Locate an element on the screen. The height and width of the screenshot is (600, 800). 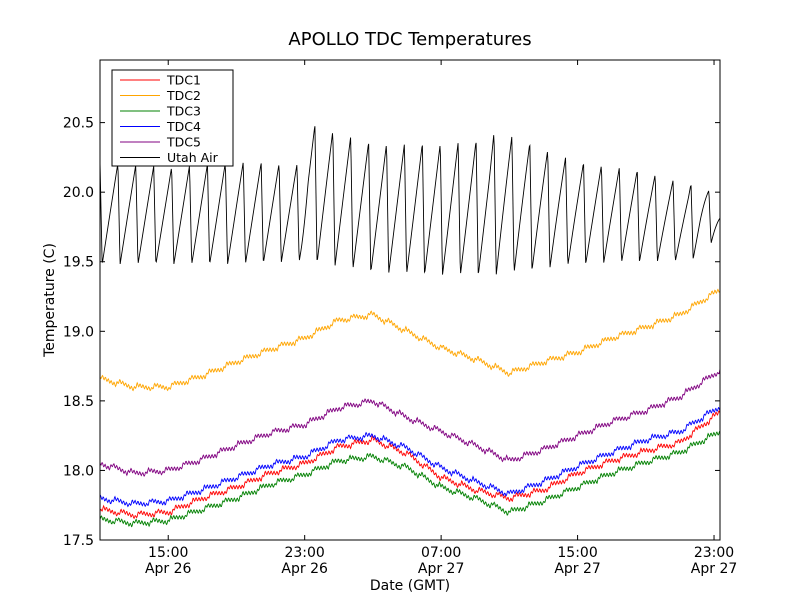
legend-label-tdc4: TDC4 is located at coordinates (183, 126).